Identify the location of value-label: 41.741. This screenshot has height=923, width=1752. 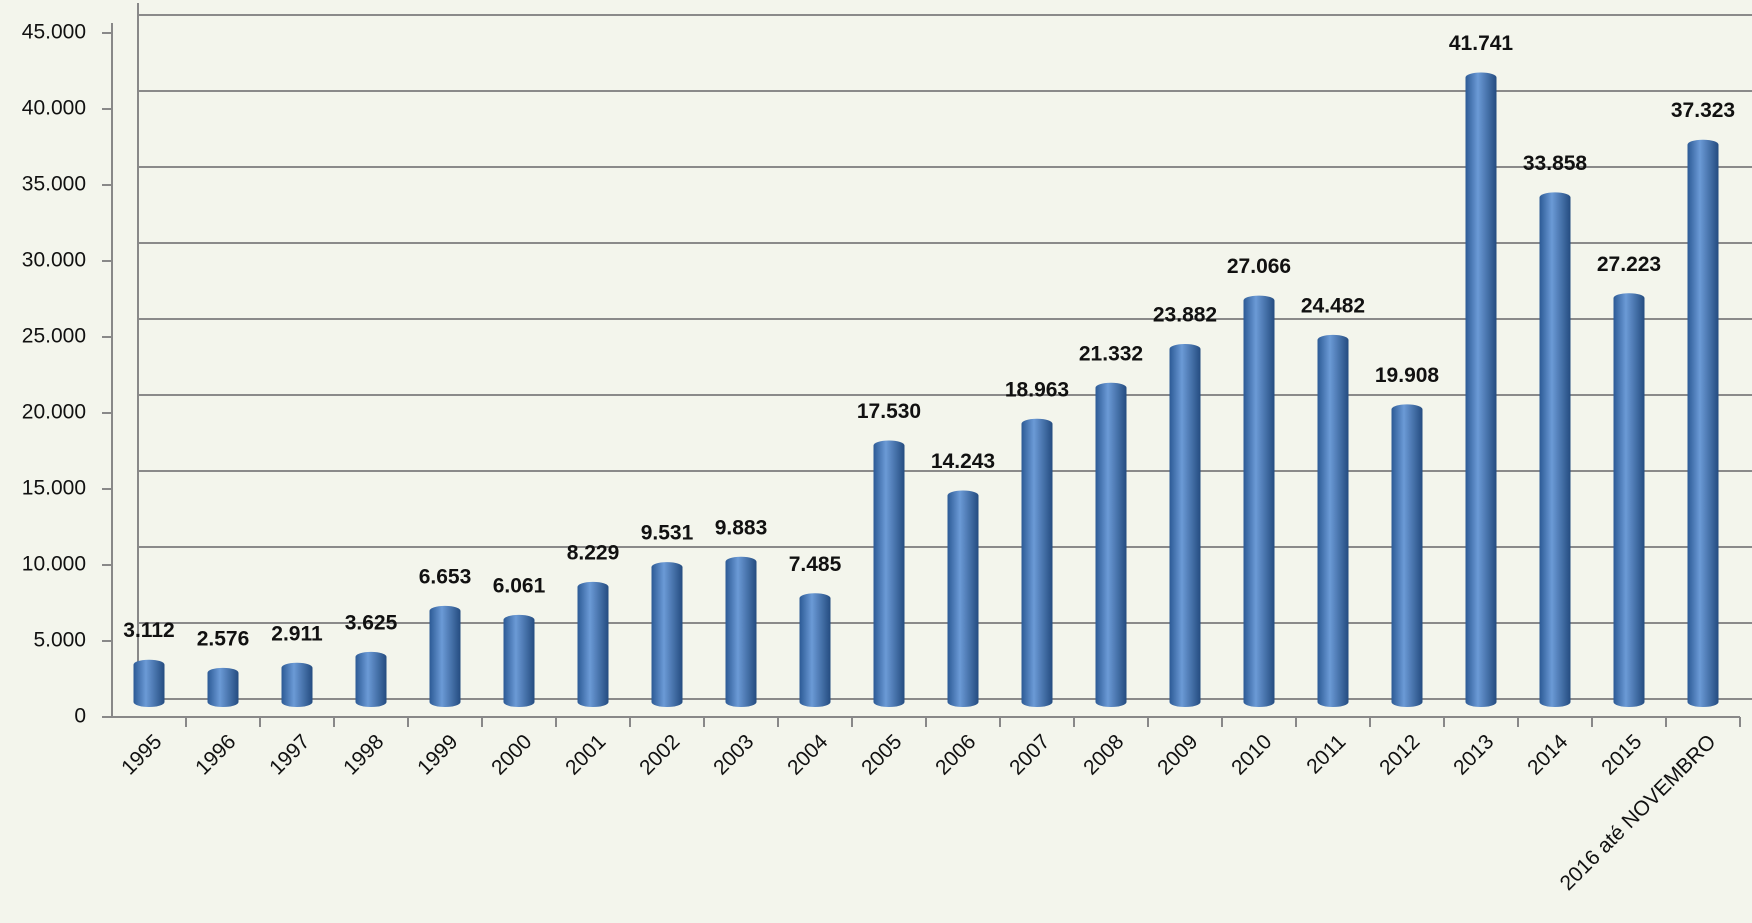
(1481, 43).